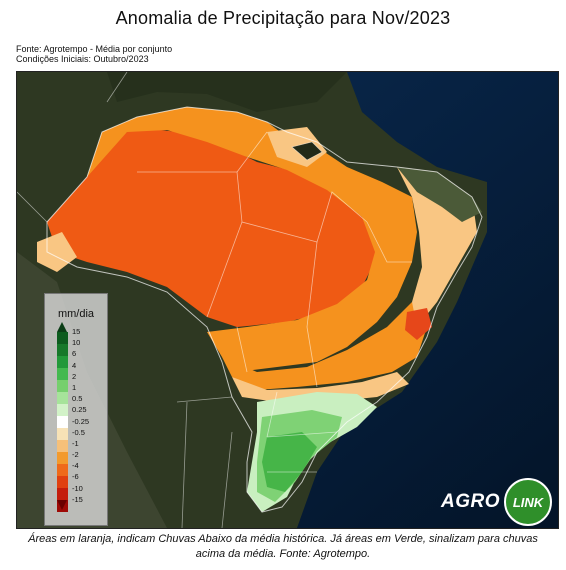  I want to click on legend-max-arrow, so click(62, 327).